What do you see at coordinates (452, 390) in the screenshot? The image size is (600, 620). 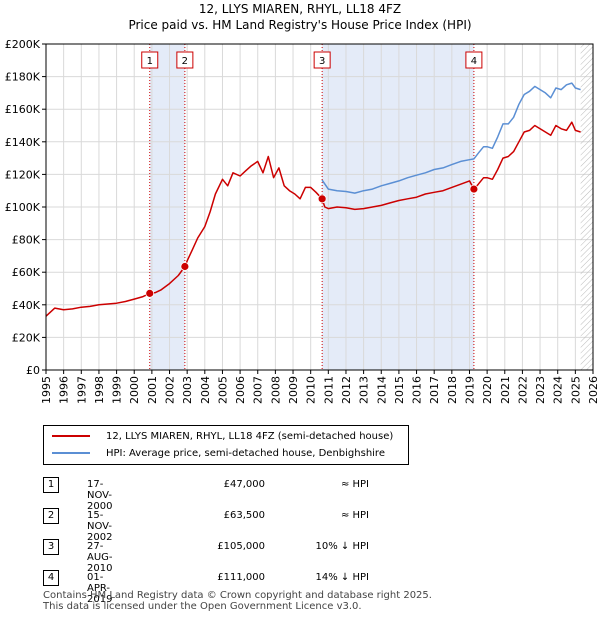 I see `x-tick-label: 2018` at bounding box center [452, 390].